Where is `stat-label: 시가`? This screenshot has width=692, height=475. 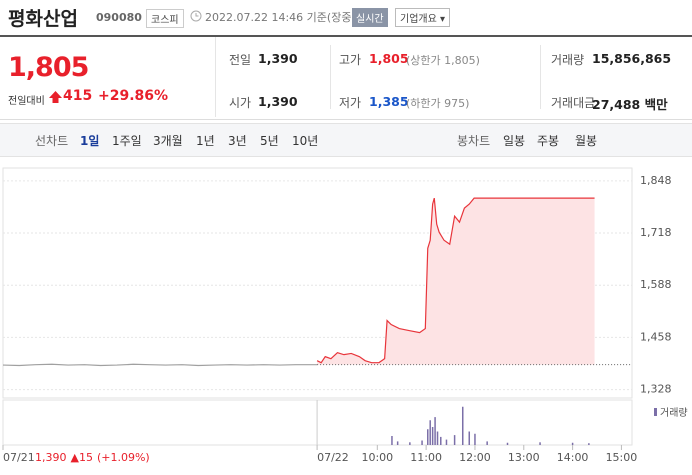
stat-label: 시가 is located at coordinates (240, 103).